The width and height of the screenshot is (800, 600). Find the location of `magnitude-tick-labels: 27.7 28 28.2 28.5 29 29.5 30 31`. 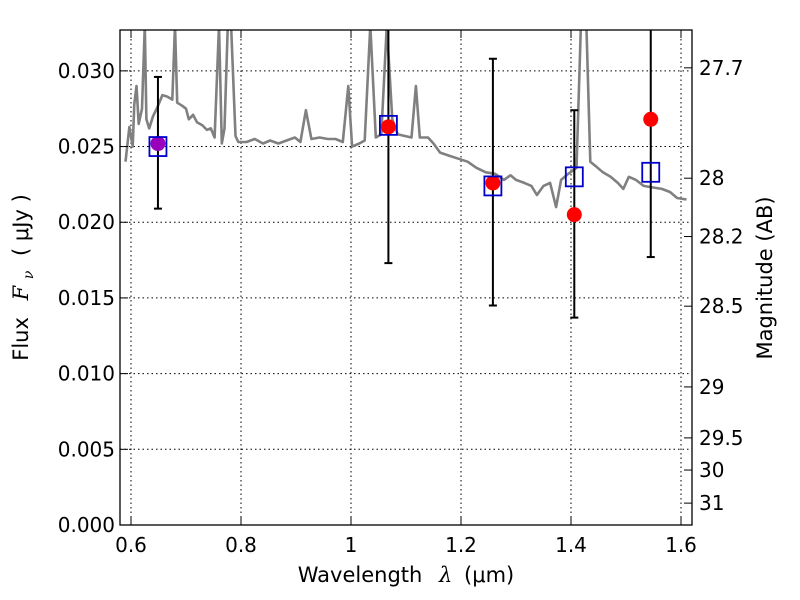

magnitude-tick-labels: 27.7 28 28.2 28.5 29 29.5 30 31 is located at coordinates (721, 285).